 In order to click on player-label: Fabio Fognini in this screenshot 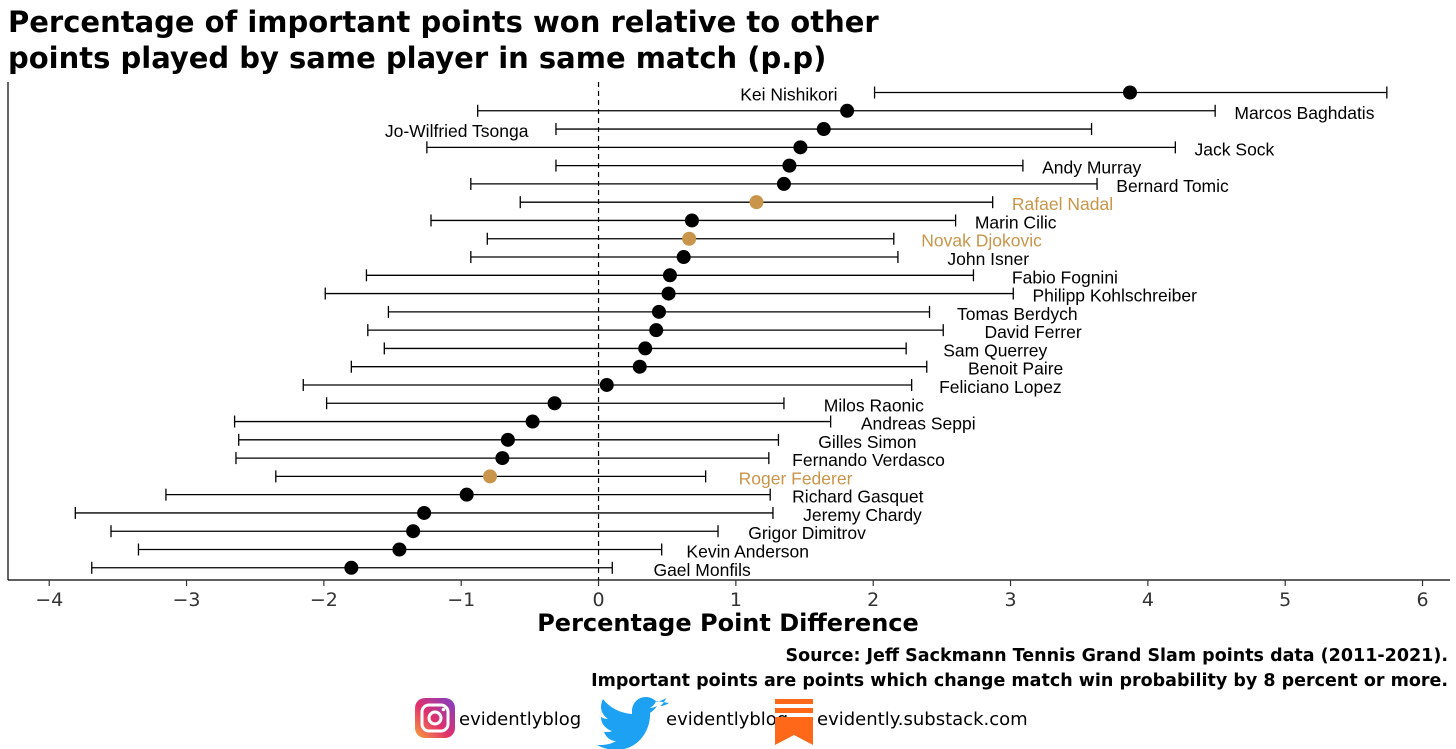, I will do `click(1065, 277)`.